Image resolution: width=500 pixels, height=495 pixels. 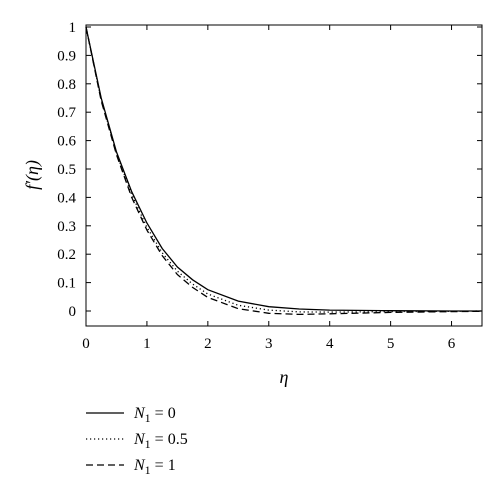 What do you see at coordinates (284, 377) in the screenshot?
I see `x-axis-label: η` at bounding box center [284, 377].